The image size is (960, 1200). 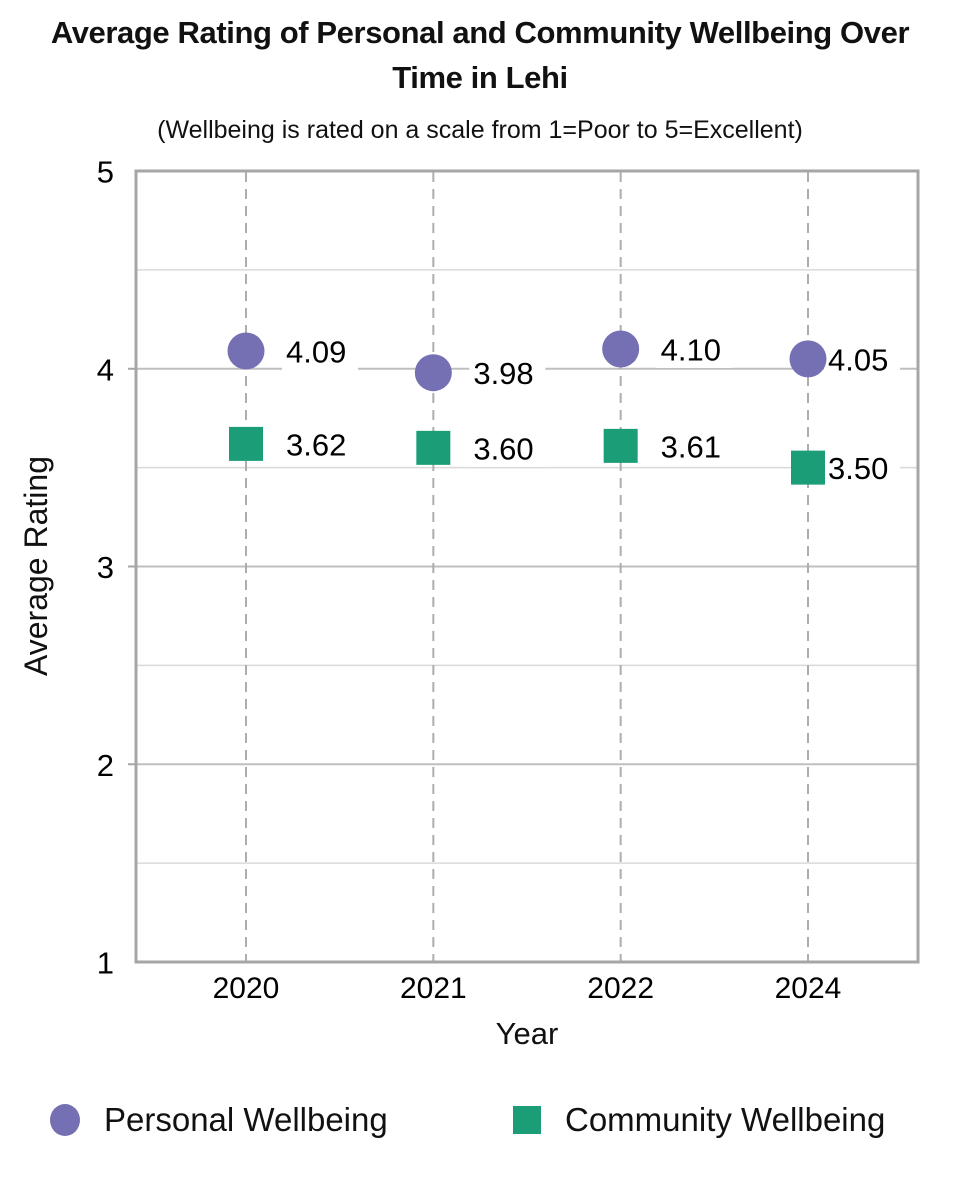 What do you see at coordinates (808, 467) in the screenshot?
I see `marker-community-wellbeing-2024` at bounding box center [808, 467].